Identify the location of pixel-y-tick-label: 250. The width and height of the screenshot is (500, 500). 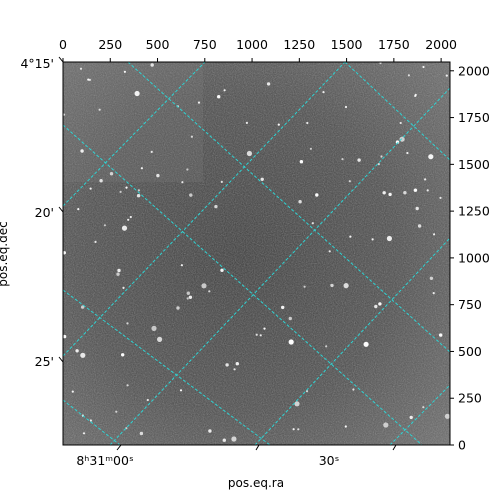
(470, 398).